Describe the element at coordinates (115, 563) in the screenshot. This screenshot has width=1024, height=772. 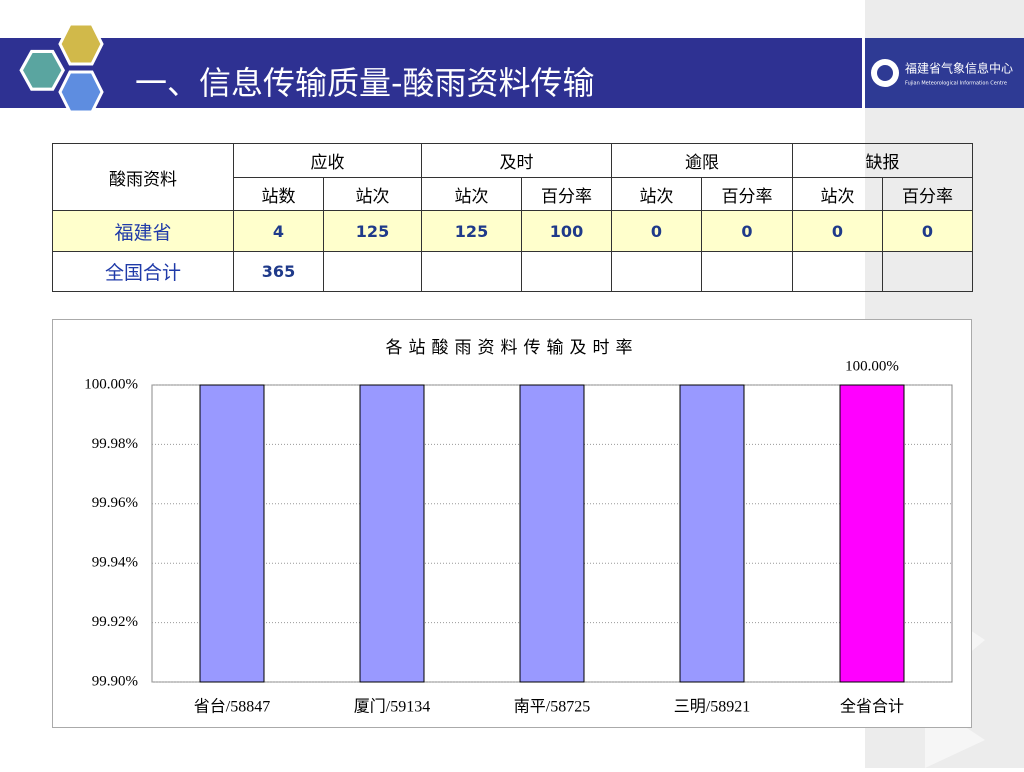
I see `y-tick-label: 99.94%` at that location.